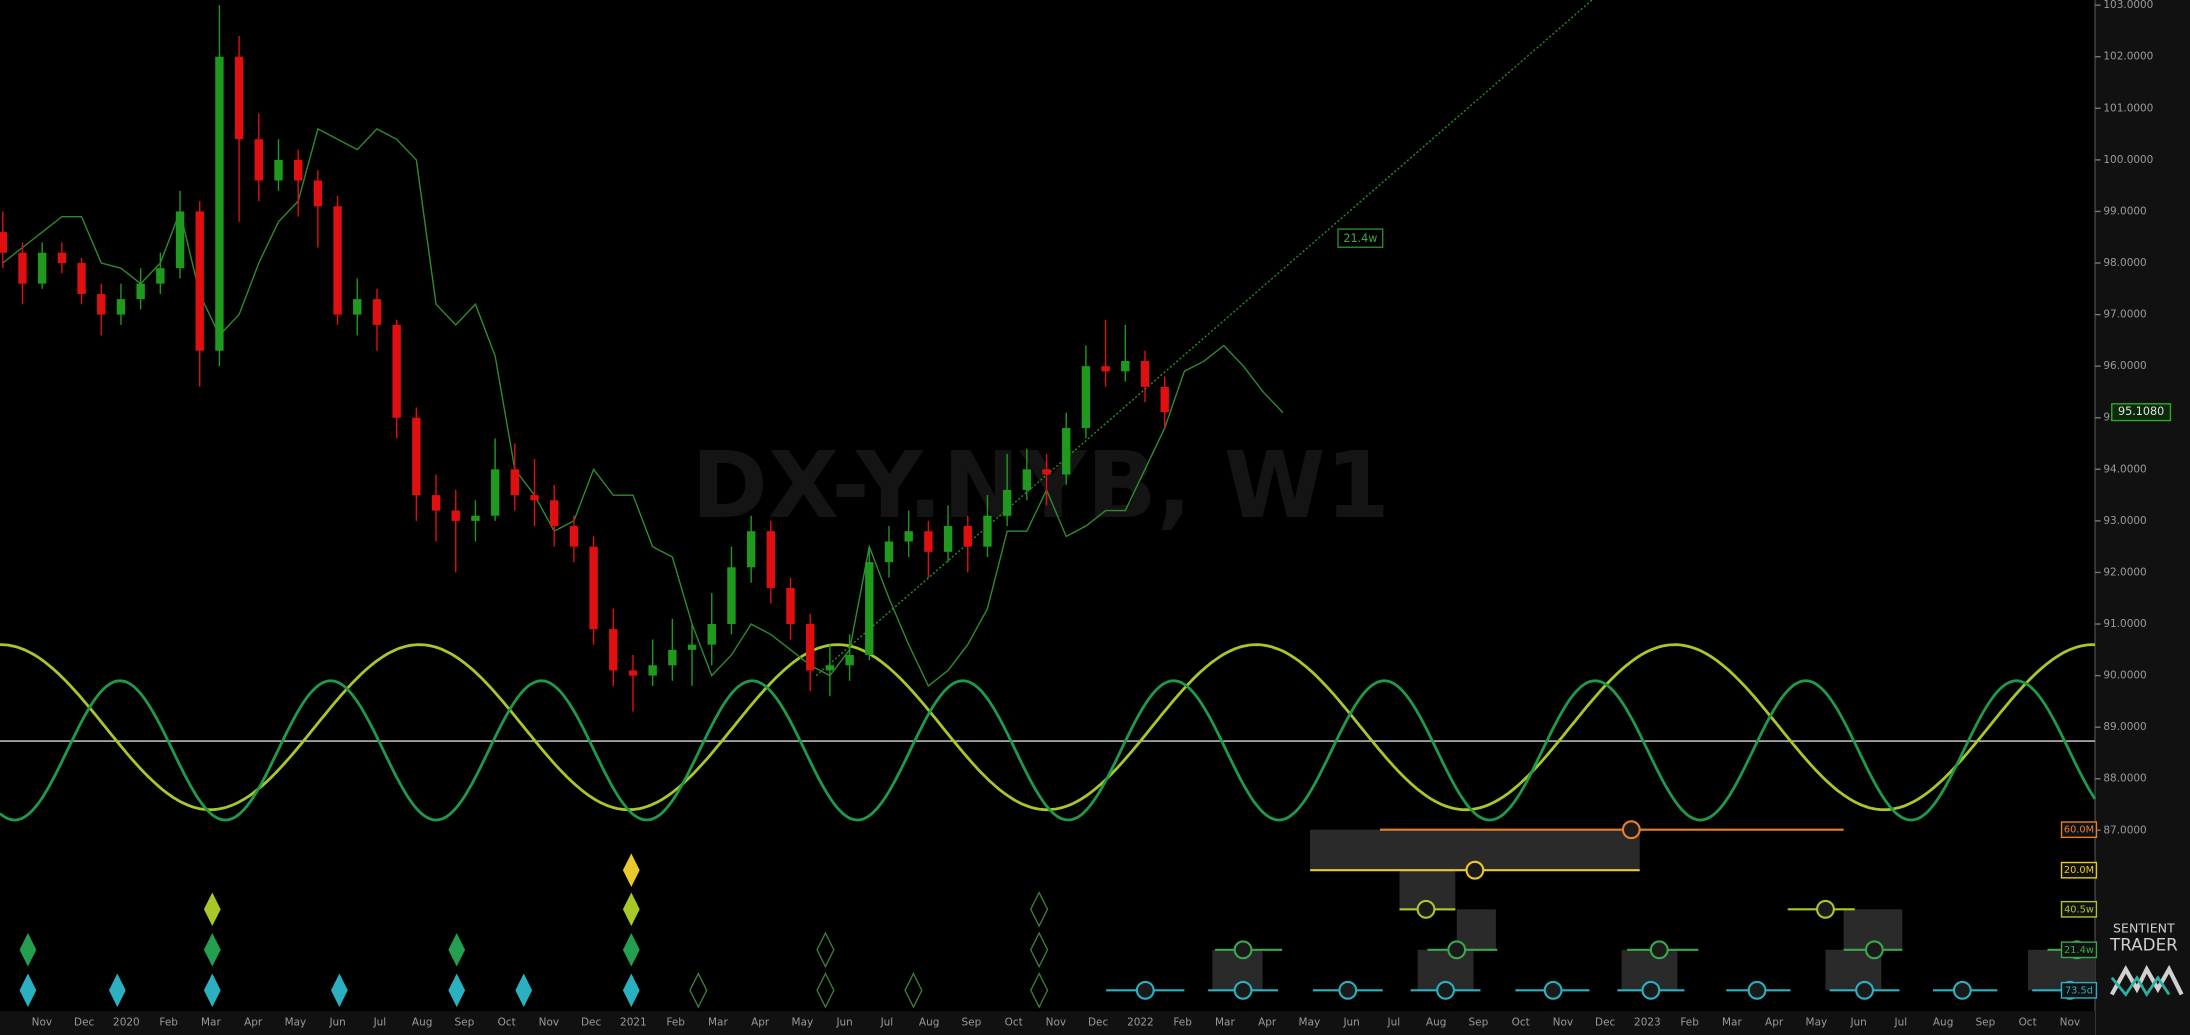 The height and width of the screenshot is (1035, 2190). Describe the element at coordinates (2143, 945) in the screenshot. I see `logo-text: TRADER` at that location.